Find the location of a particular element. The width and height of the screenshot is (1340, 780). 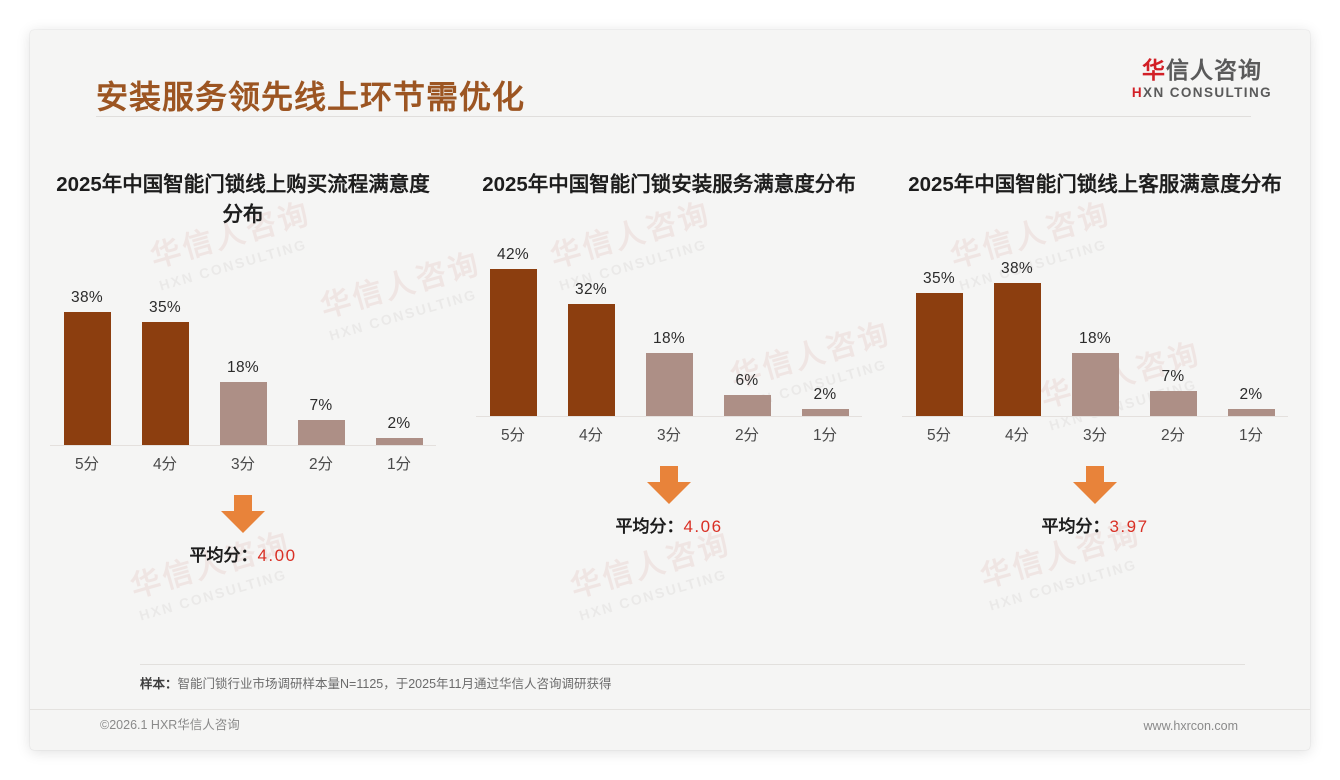

footer-divider is located at coordinates (670, 709).